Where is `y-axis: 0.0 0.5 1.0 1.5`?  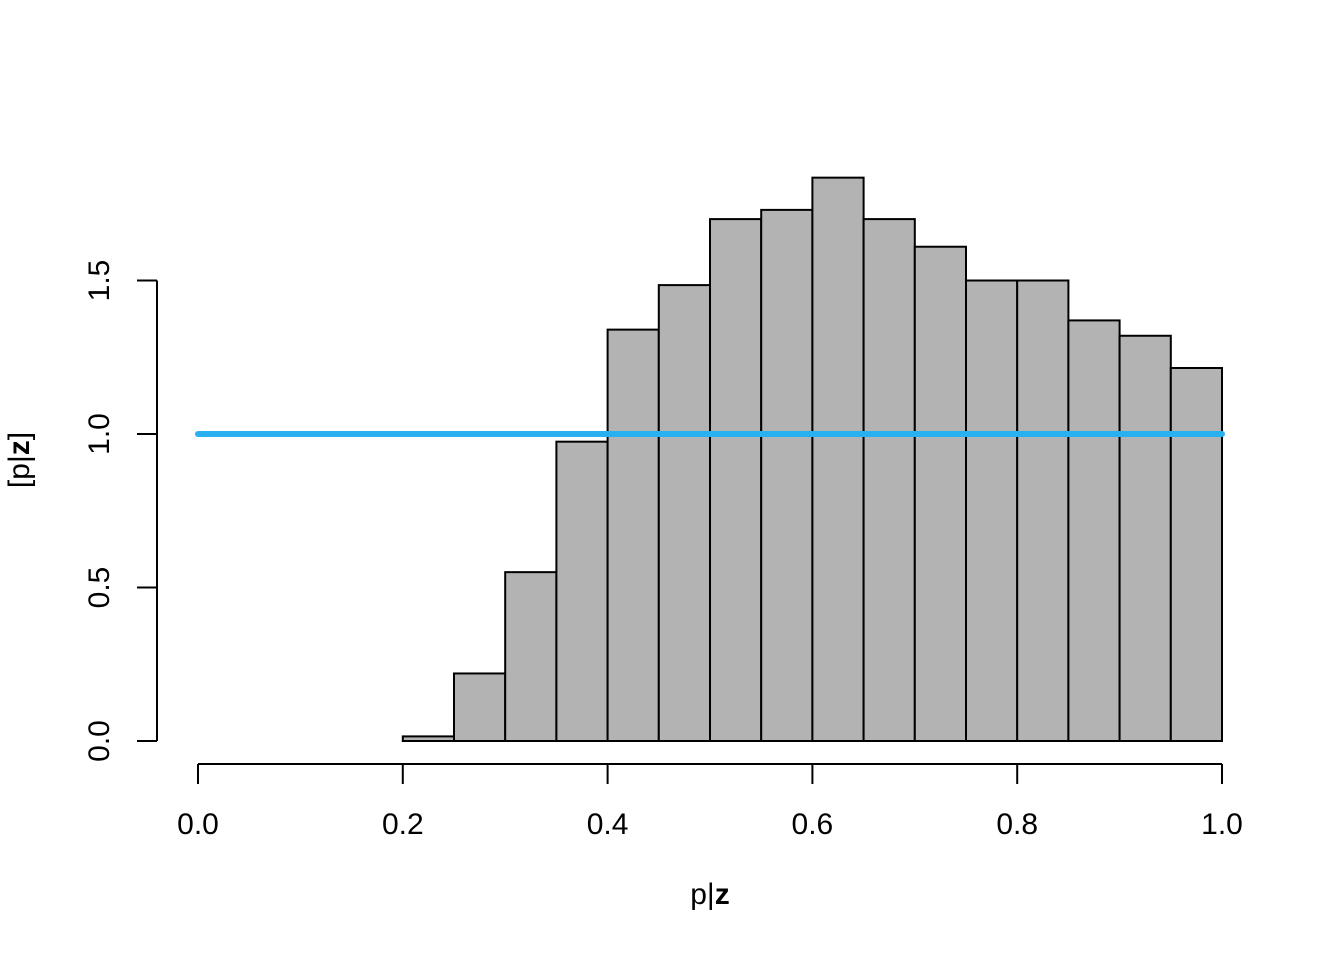
y-axis: 0.0 0.5 1.0 1.5 is located at coordinates (120, 511).